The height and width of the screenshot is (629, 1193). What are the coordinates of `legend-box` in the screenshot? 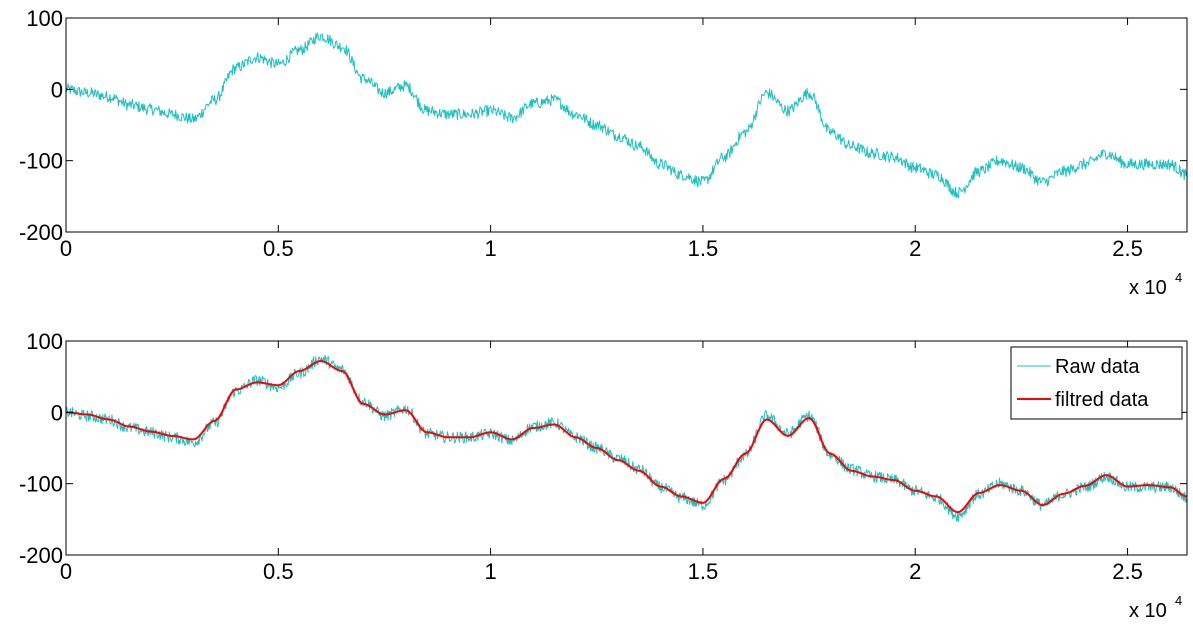 It's located at (1096, 383).